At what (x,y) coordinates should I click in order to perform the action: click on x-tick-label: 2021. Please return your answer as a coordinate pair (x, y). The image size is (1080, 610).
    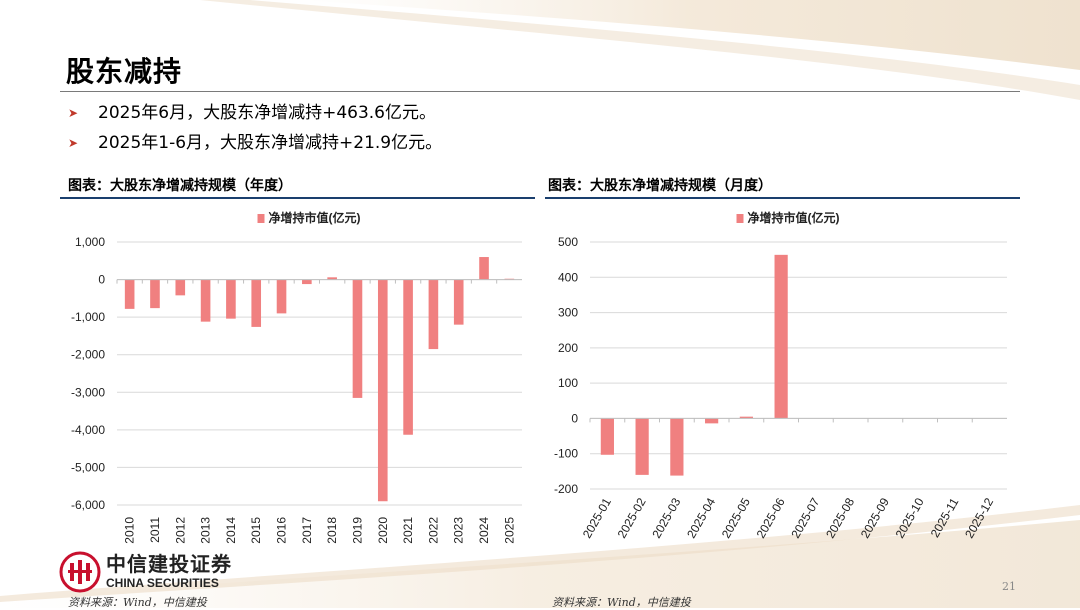
    Looking at the image, I should click on (408, 530).